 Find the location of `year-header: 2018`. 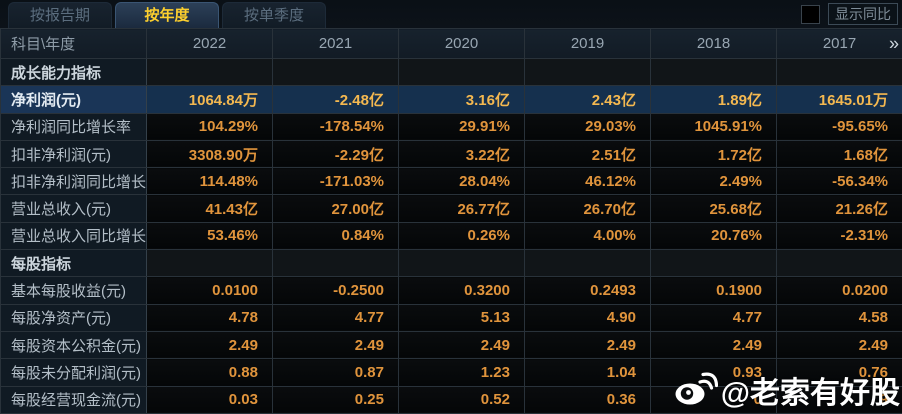

year-header: 2018 is located at coordinates (713, 43).